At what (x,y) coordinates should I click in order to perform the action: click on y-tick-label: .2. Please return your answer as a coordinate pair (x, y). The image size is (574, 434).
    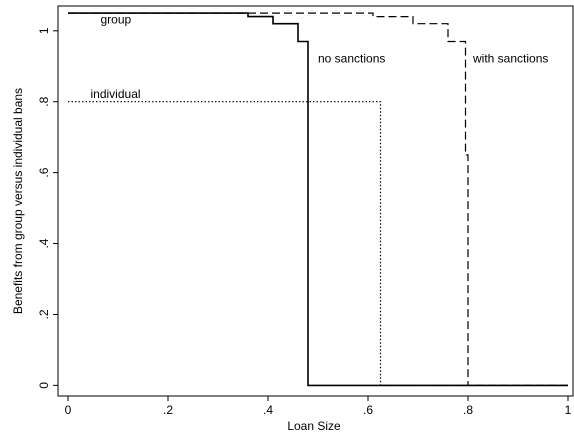
    Looking at the image, I should click on (44, 314).